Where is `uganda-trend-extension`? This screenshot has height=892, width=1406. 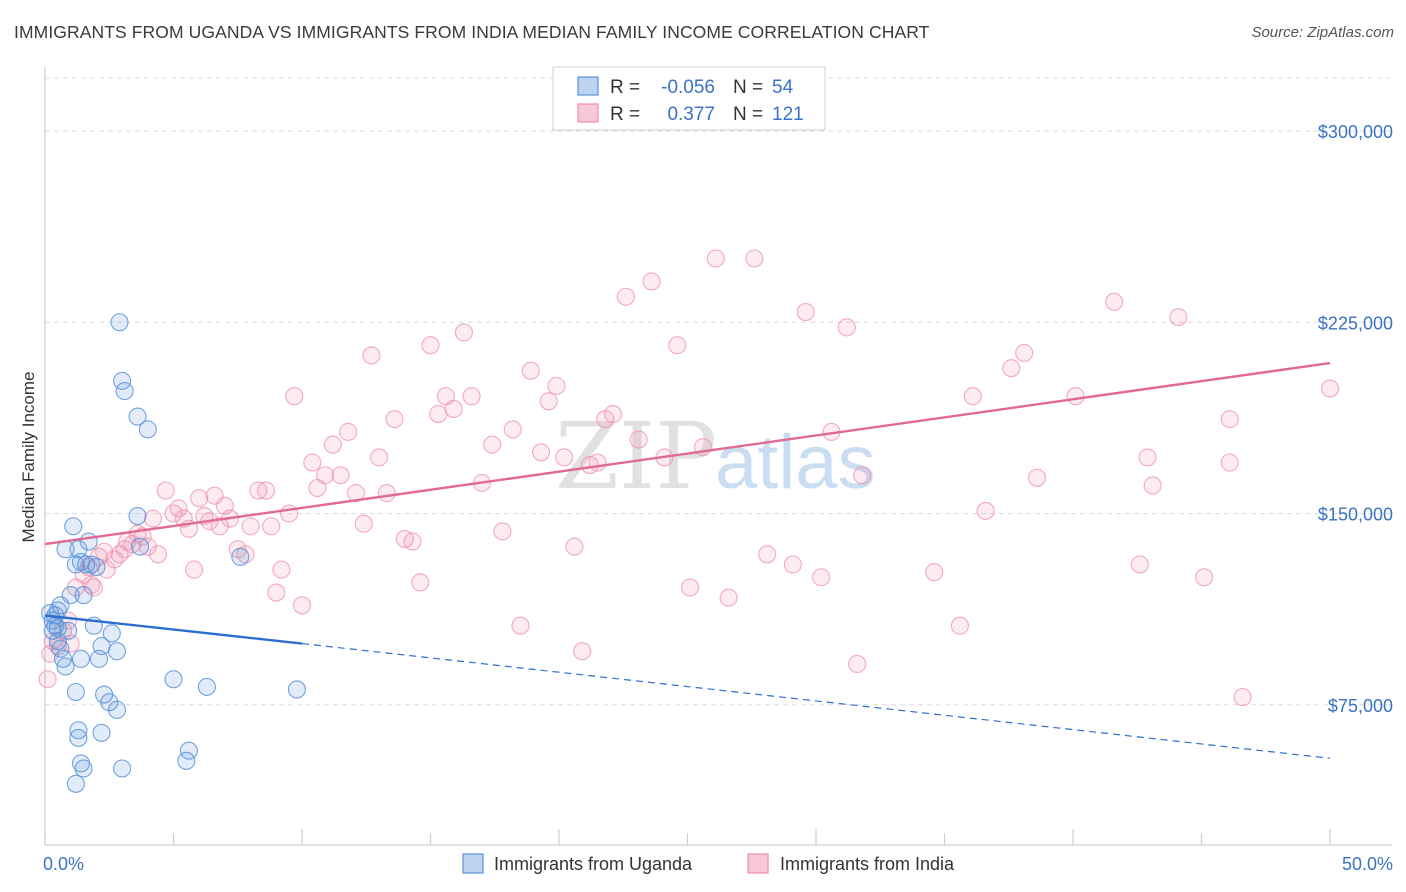 uganda-trend-extension is located at coordinates (816, 700).